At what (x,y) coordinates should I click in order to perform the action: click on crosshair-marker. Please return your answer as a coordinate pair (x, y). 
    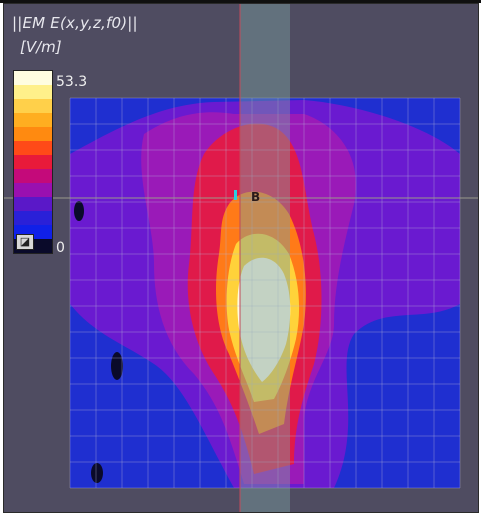
    Looking at the image, I should click on (235, 195).